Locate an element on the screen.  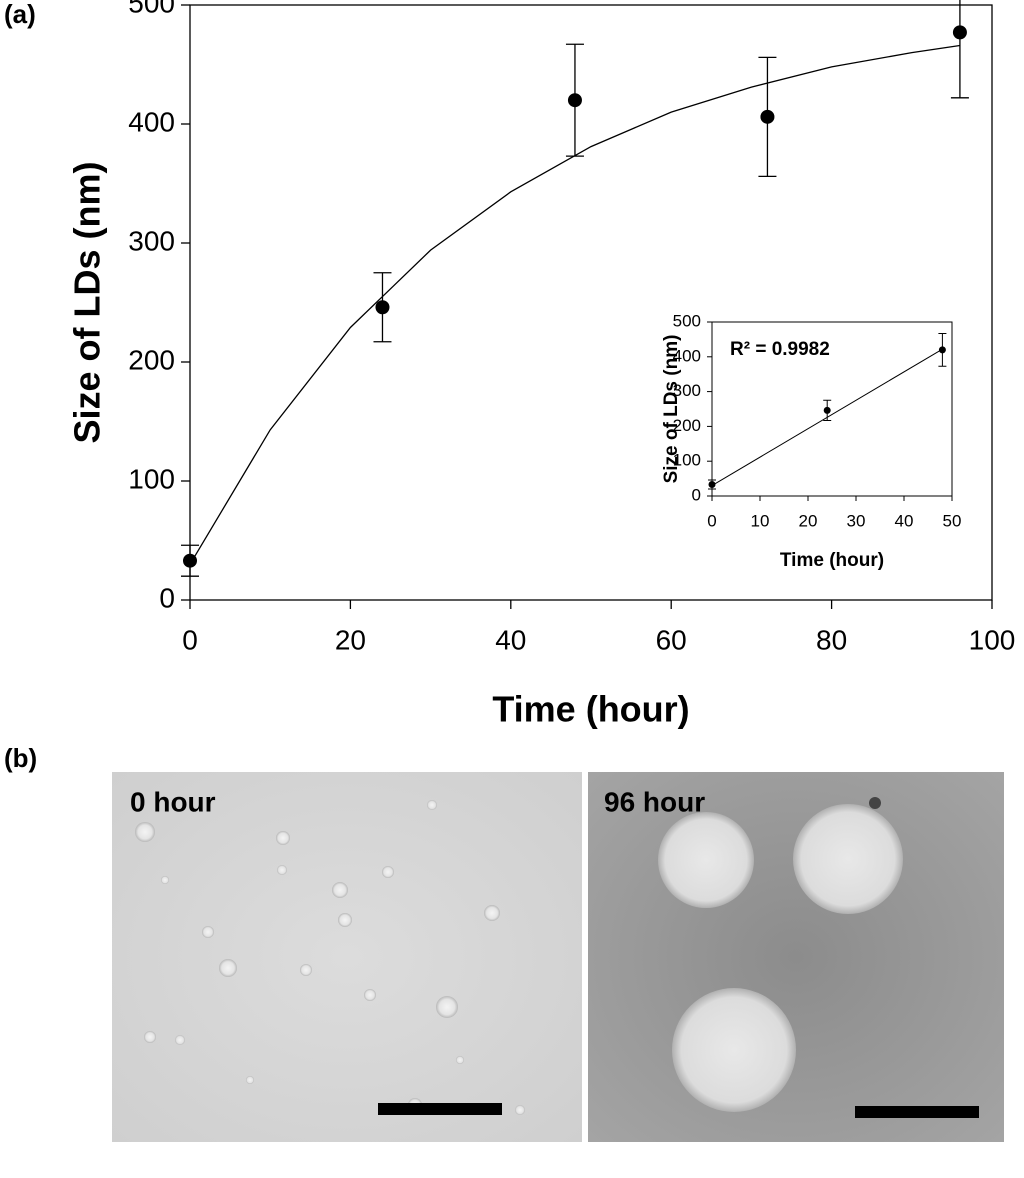
x-tick-label: 80 is located at coordinates (831, 639).